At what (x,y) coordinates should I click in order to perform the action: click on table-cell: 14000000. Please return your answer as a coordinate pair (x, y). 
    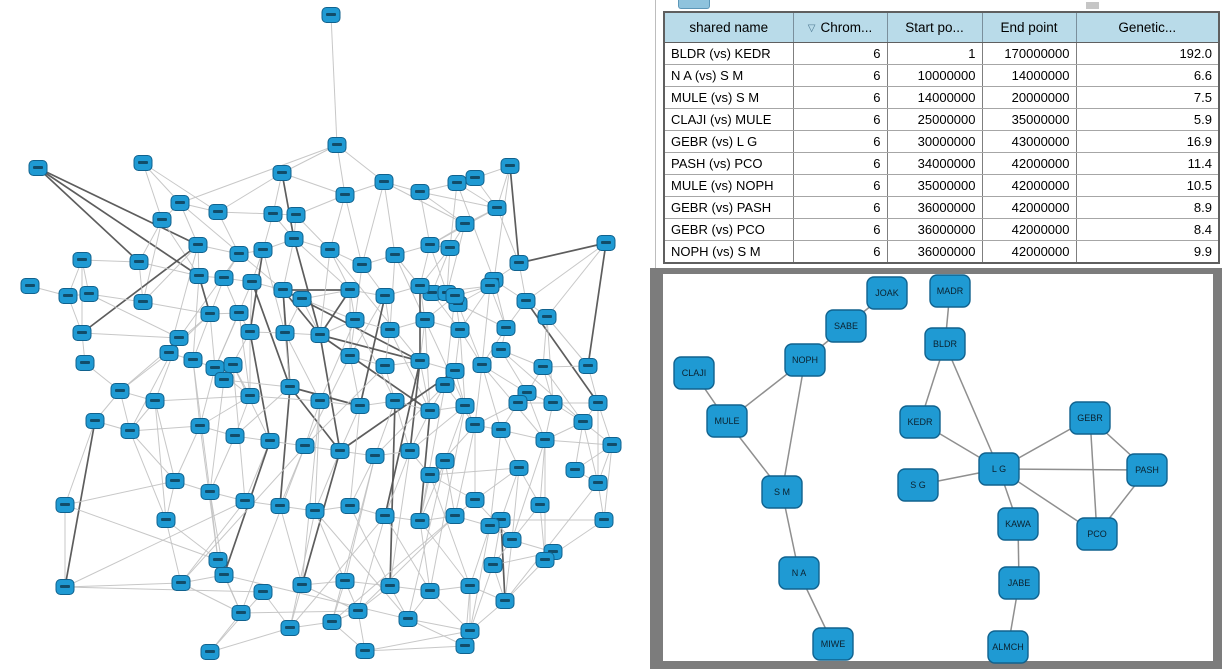
    Looking at the image, I should click on (934, 97).